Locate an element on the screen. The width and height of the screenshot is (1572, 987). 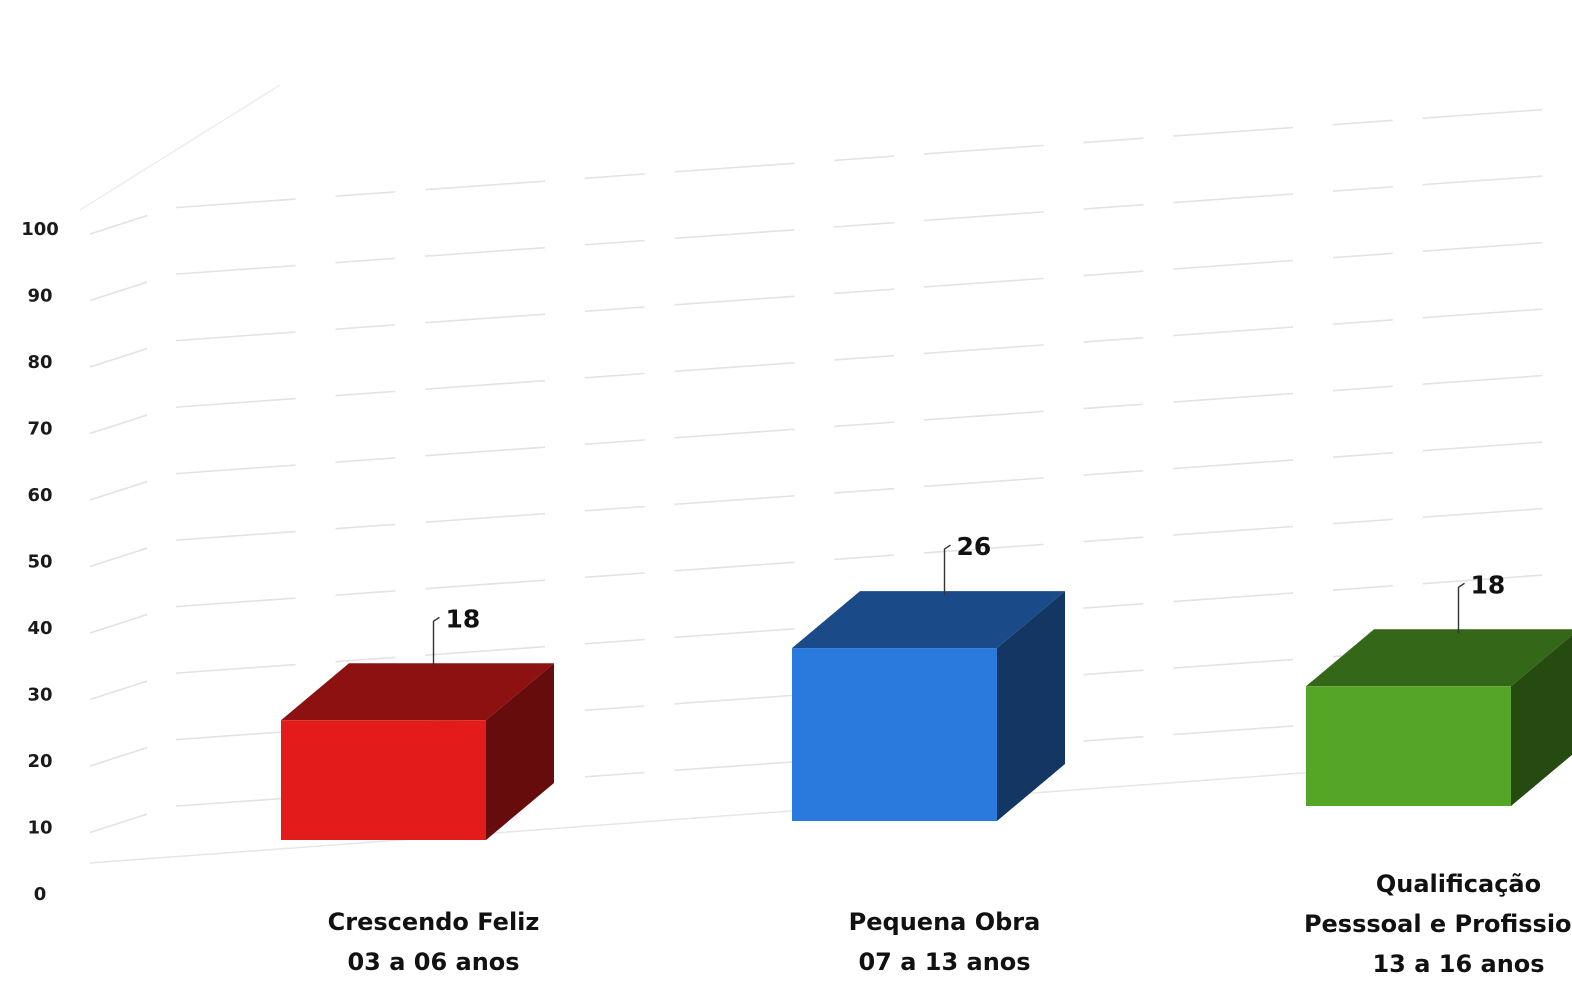
y-tick-label: 50 is located at coordinates (39, 562).